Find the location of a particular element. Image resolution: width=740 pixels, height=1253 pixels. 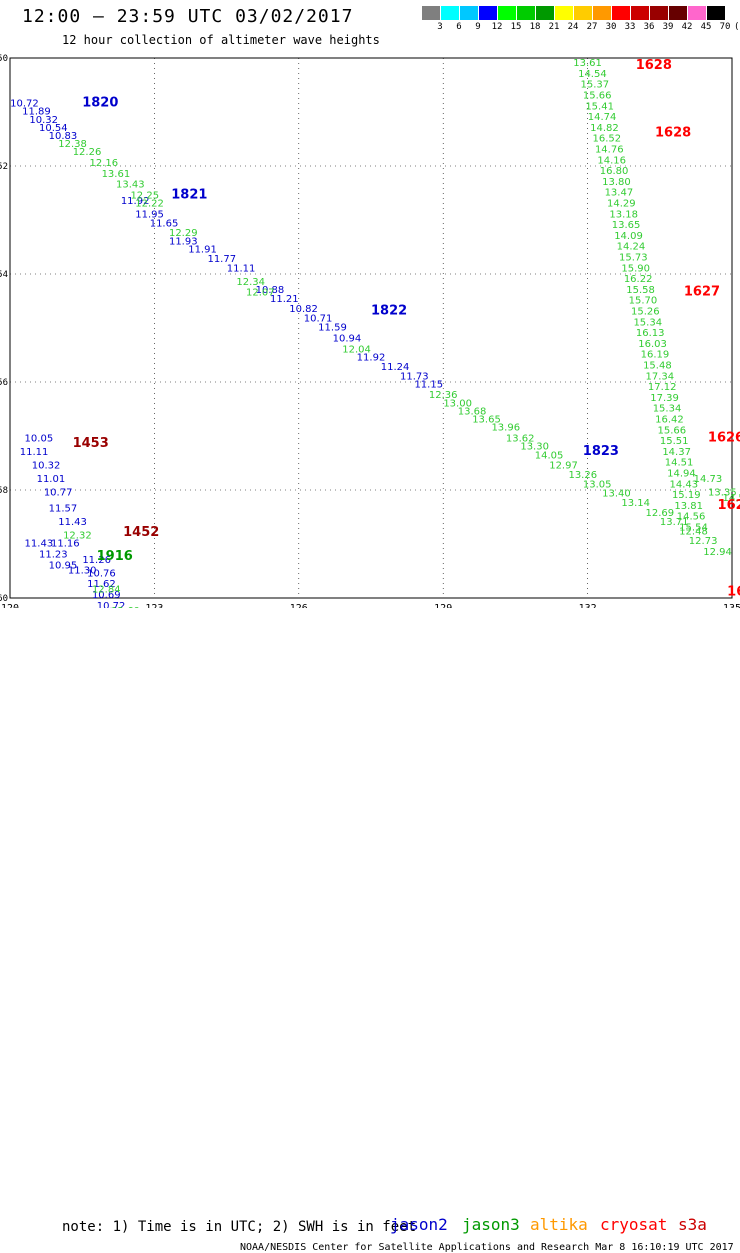

jason2-wave-height: 10.83 is located at coordinates (63, 136).